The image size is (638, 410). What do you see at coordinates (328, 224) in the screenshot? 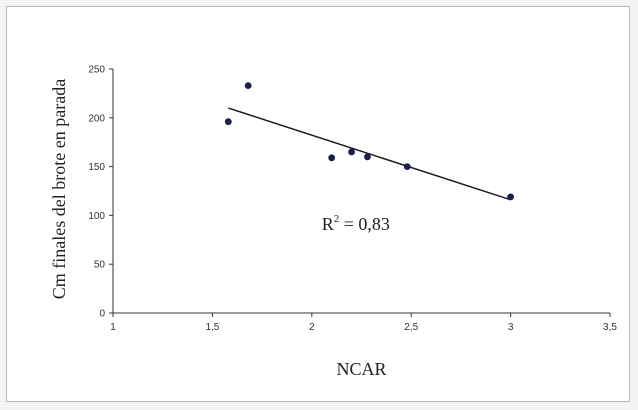
I see `r-squared-prefix: R` at bounding box center [328, 224].